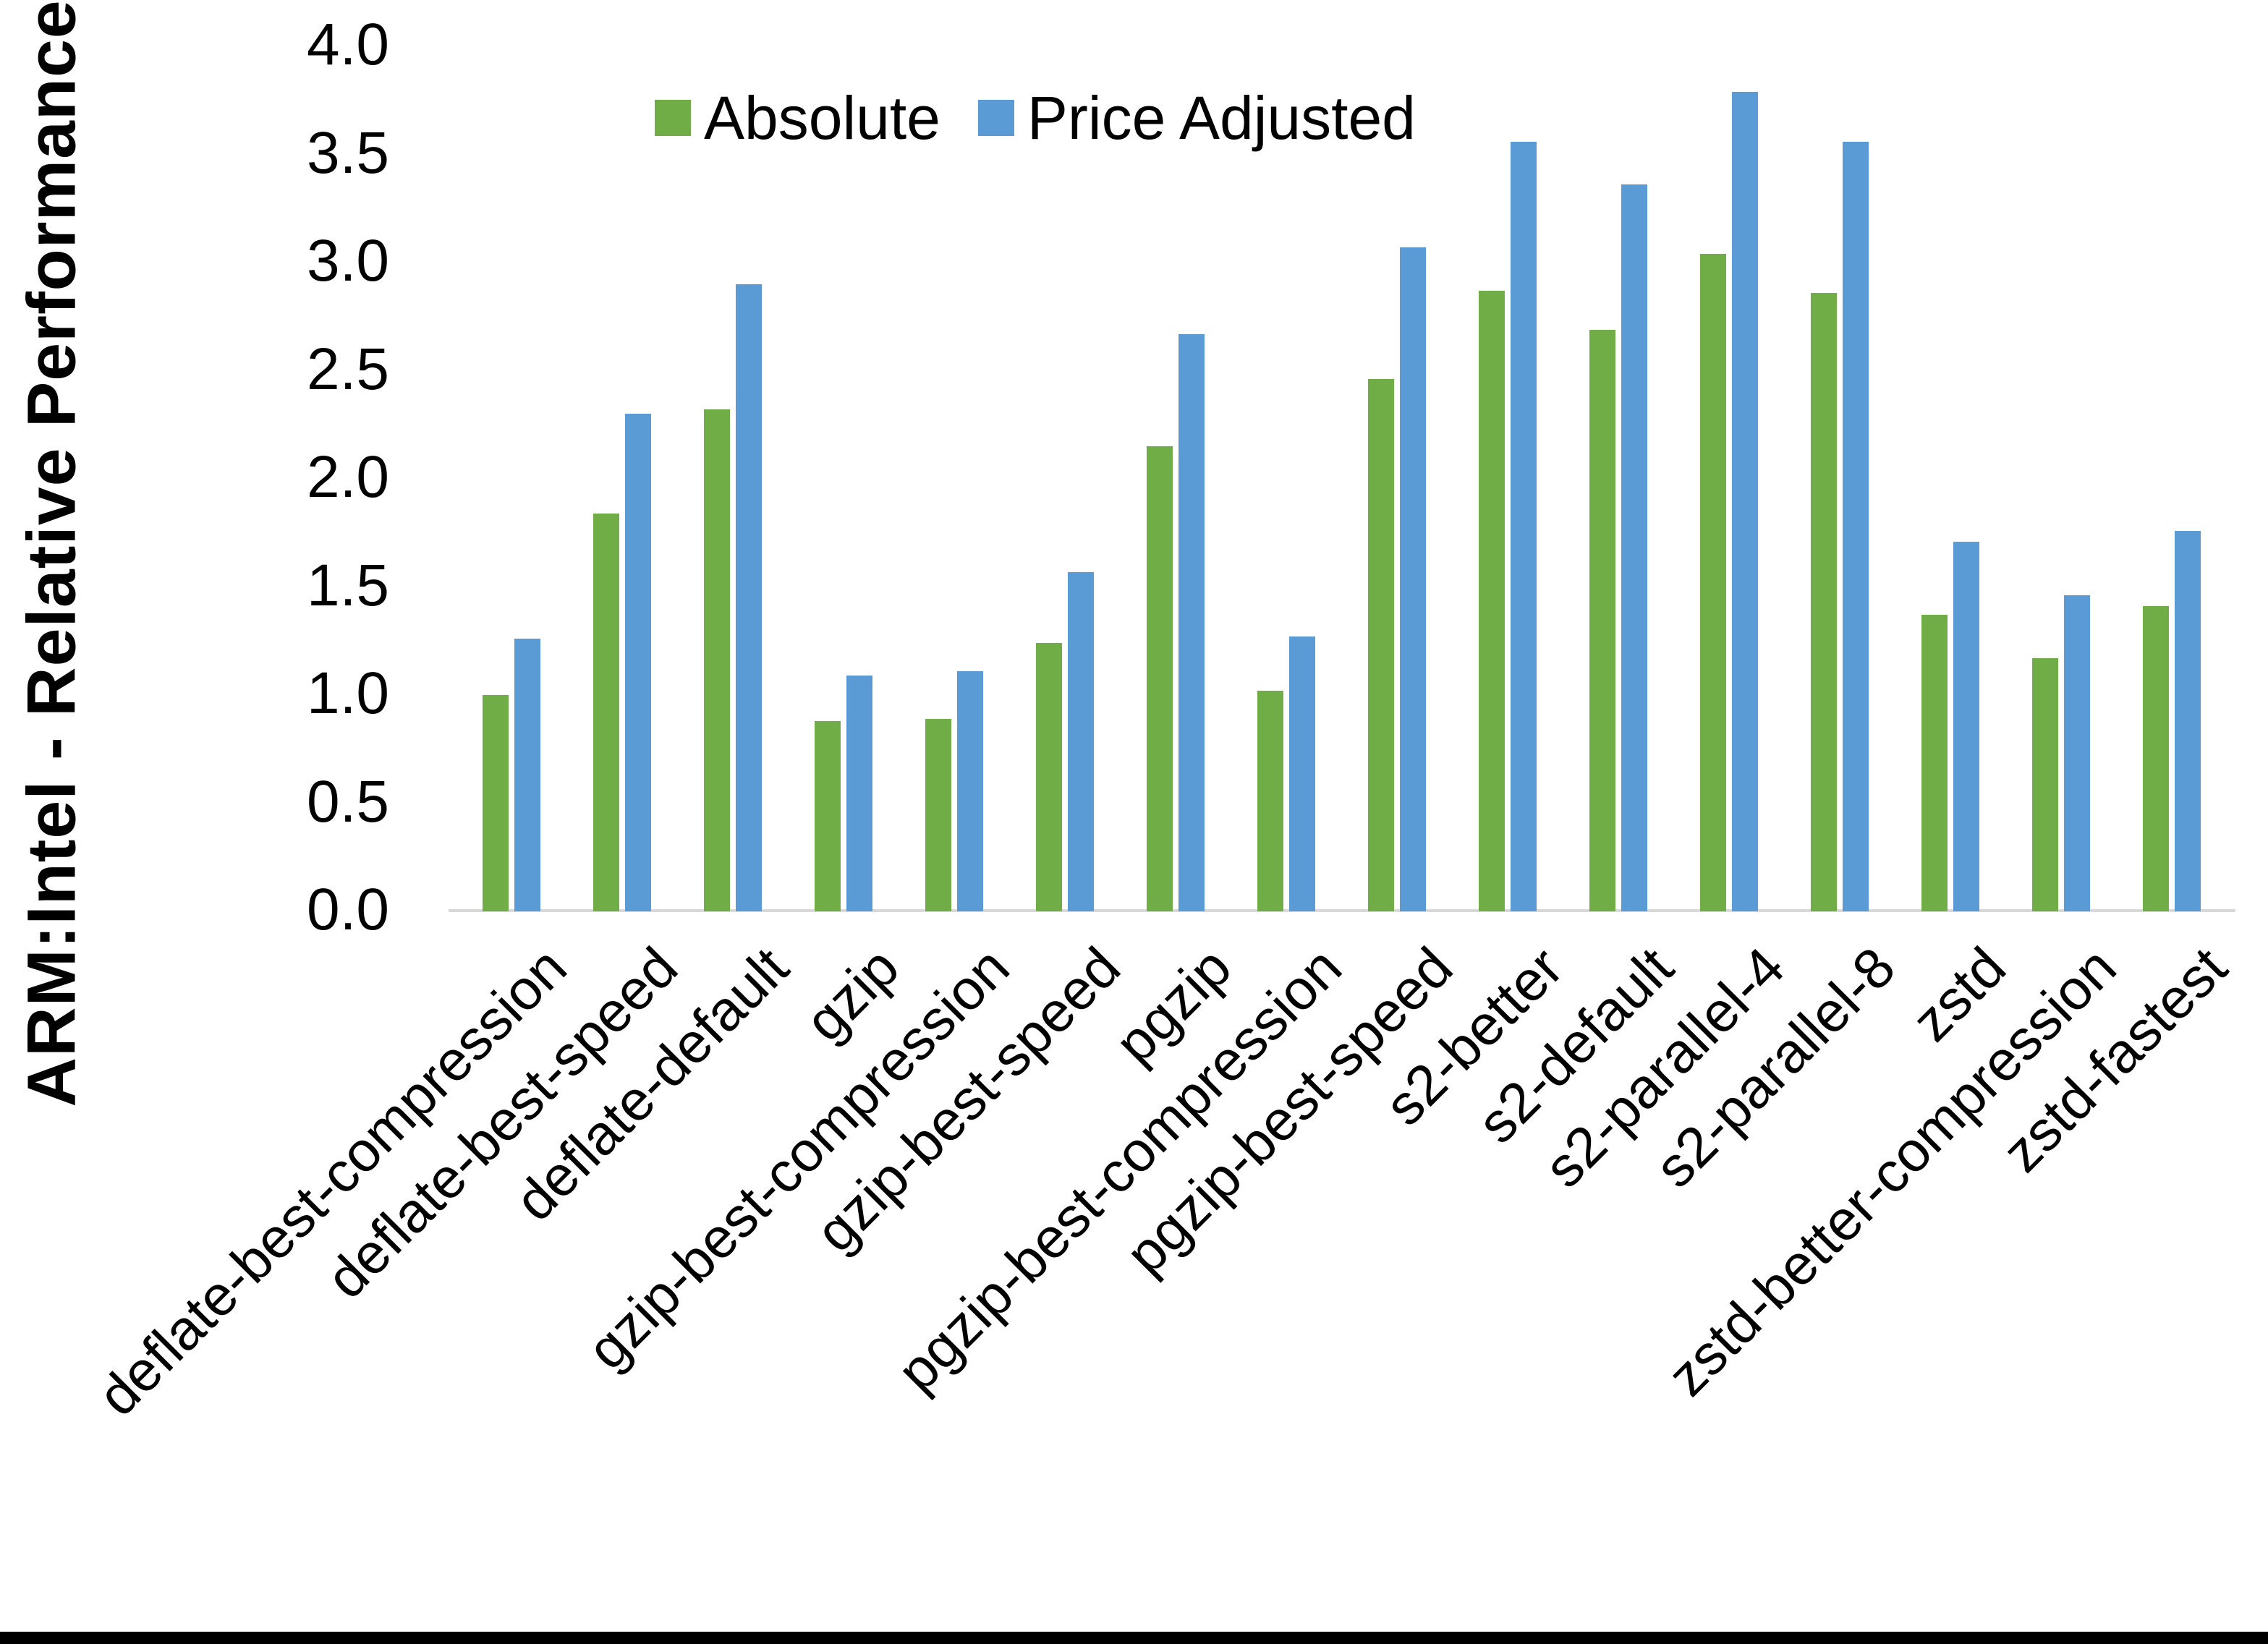 Image resolution: width=2268 pixels, height=1644 pixels. Describe the element at coordinates (348, 369) in the screenshot. I see `y-tick-label: 2.5` at that location.